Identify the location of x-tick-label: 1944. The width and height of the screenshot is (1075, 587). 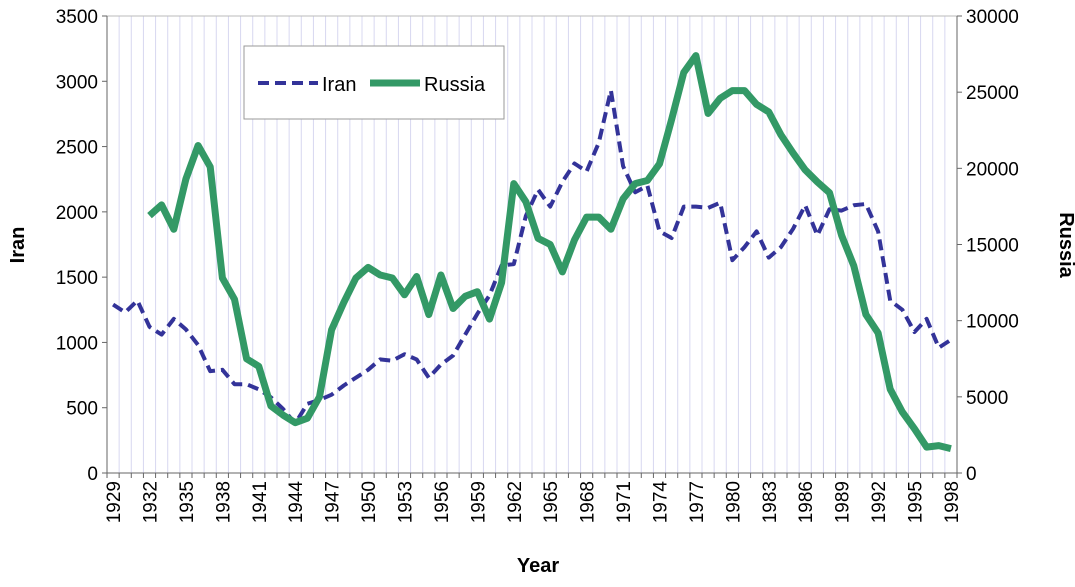
(296, 502).